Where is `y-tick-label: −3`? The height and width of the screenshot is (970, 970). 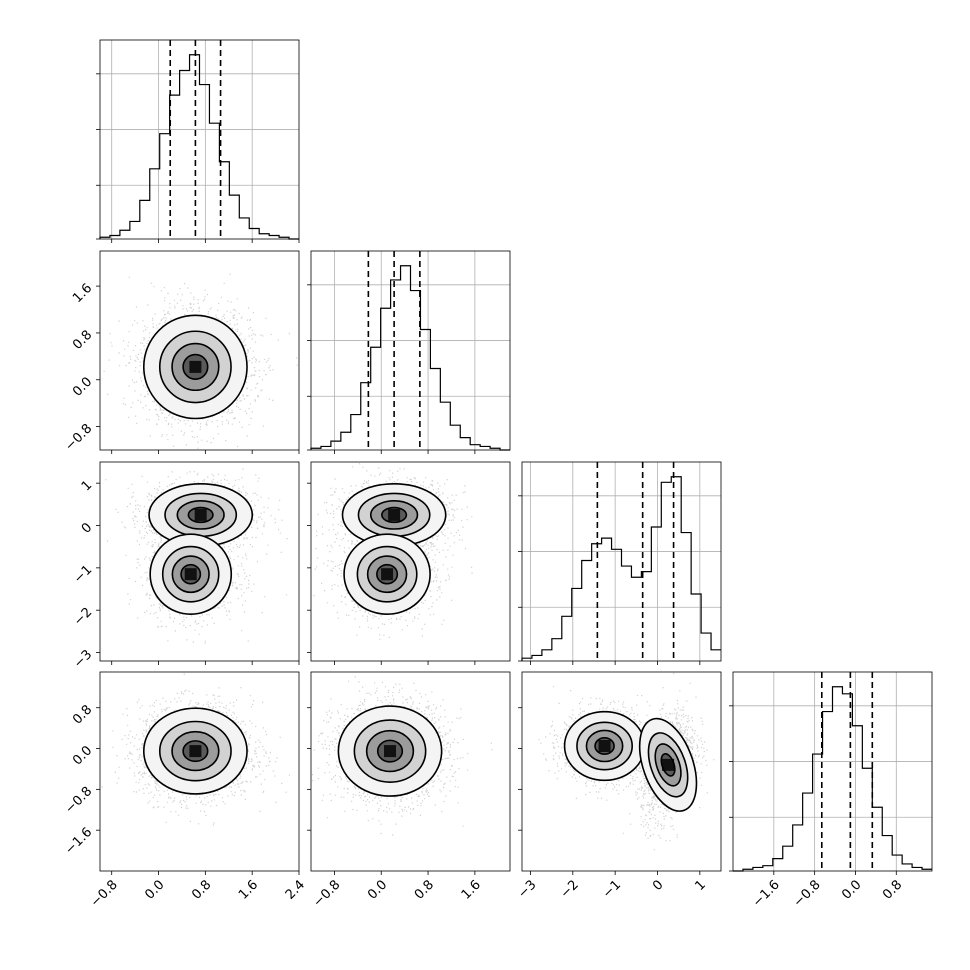 y-tick-label: −3 is located at coordinates (83, 659).